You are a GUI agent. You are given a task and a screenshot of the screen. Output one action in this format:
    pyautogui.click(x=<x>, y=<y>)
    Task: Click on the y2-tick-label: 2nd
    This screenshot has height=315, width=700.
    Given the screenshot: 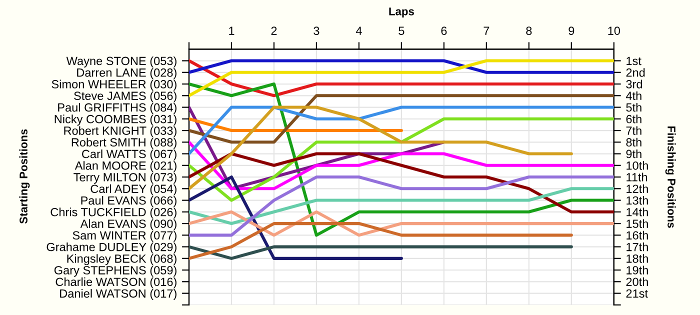 What is the action you would take?
    pyautogui.click(x=635, y=72)
    